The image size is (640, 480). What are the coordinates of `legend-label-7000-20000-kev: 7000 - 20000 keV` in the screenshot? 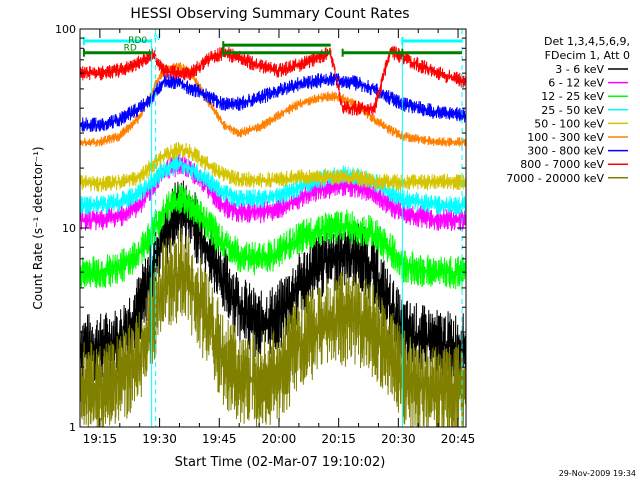 It's located at (555, 178).